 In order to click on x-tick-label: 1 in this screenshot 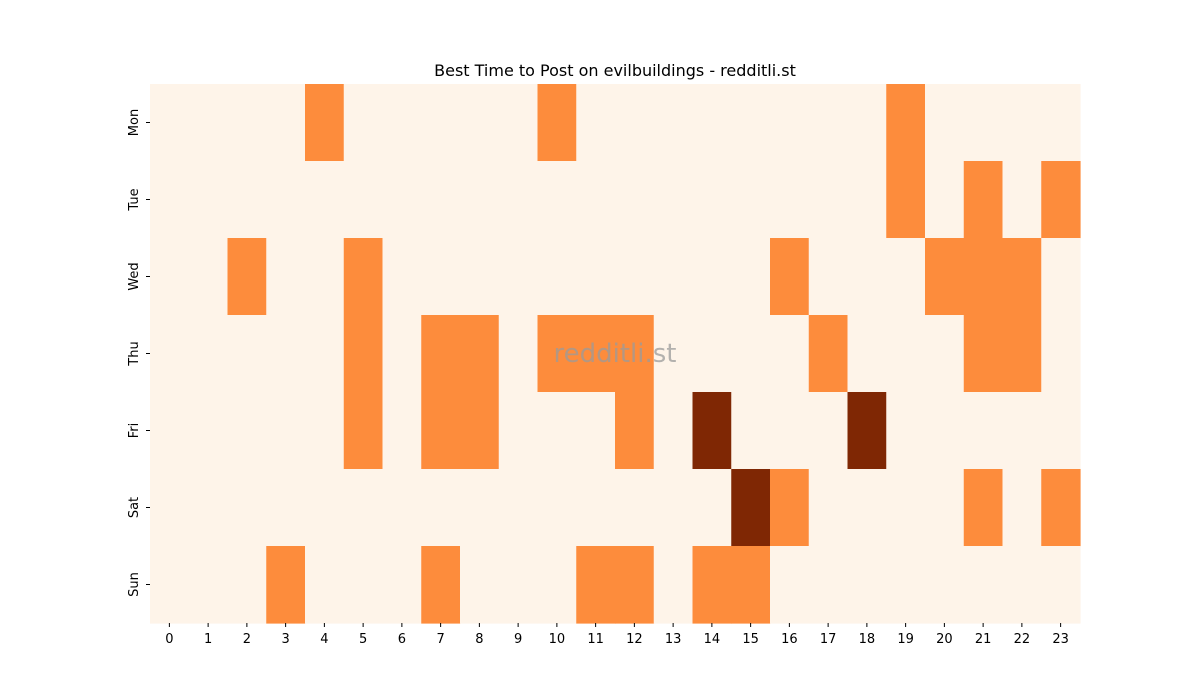, I will do `click(208, 639)`.